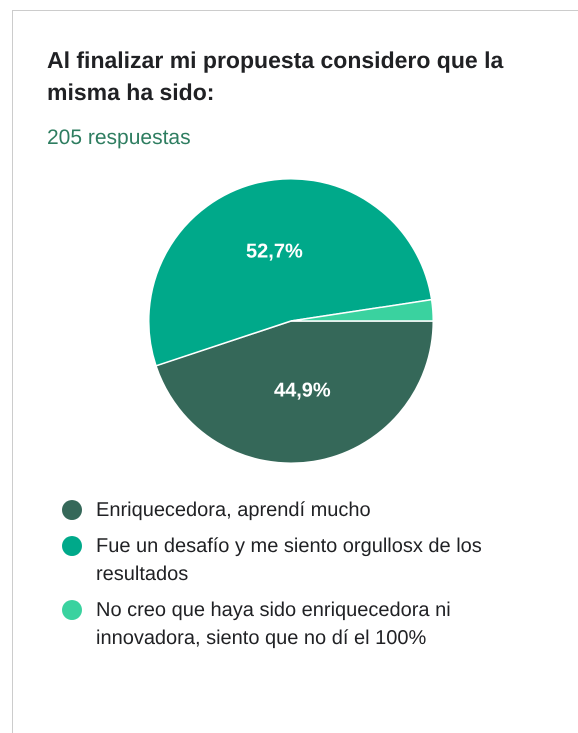 The width and height of the screenshot is (578, 733). I want to click on chart-subtitle: 205 respuestas, so click(119, 138).